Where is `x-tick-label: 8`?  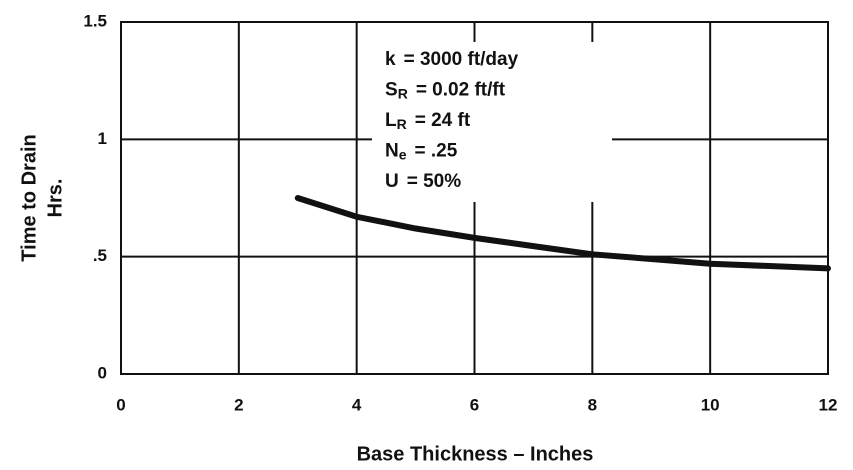
x-tick-label: 8 is located at coordinates (592, 404).